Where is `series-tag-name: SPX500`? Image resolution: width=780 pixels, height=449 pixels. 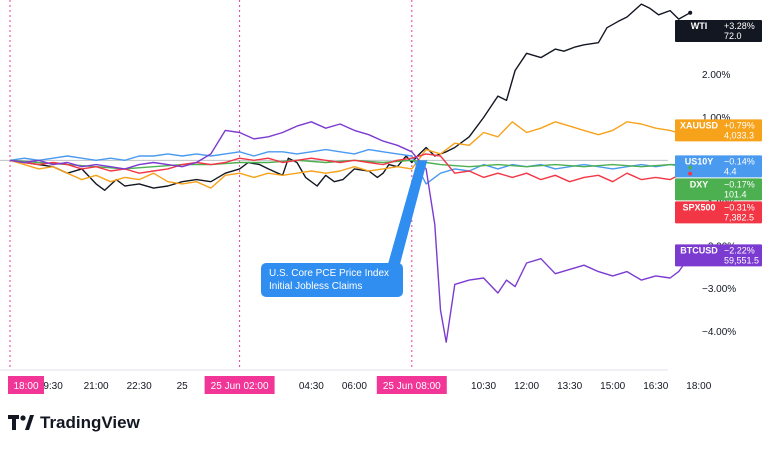 series-tag-name: SPX500 is located at coordinates (698, 207).